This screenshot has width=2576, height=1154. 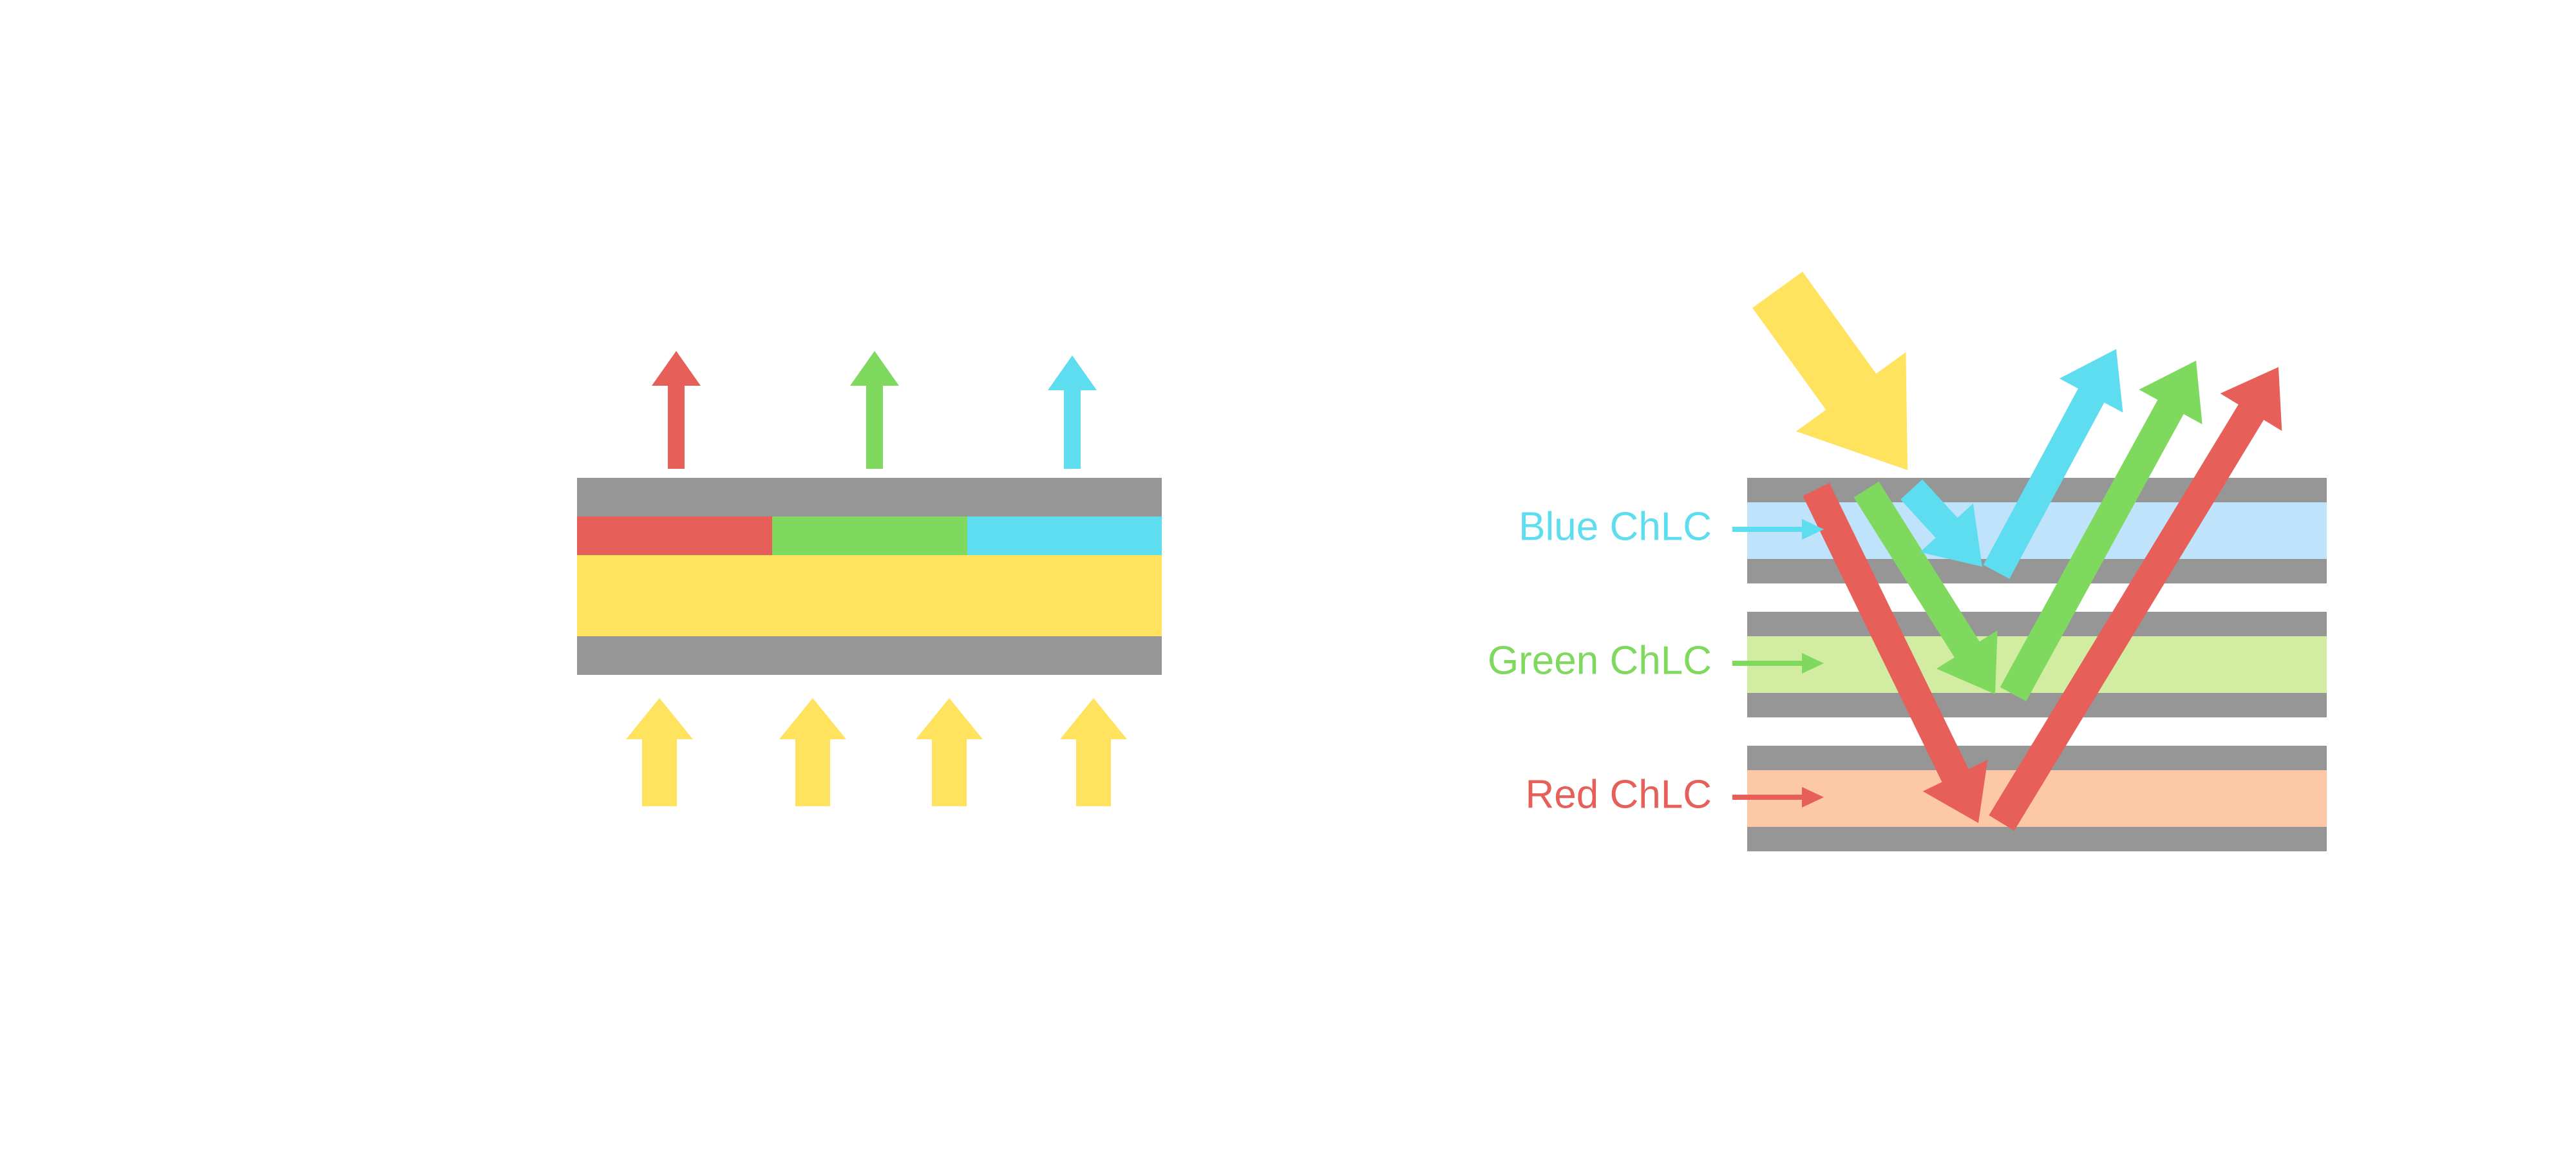 What do you see at coordinates (1072, 412) in the screenshot?
I see `emitted-blue-arrow` at bounding box center [1072, 412].